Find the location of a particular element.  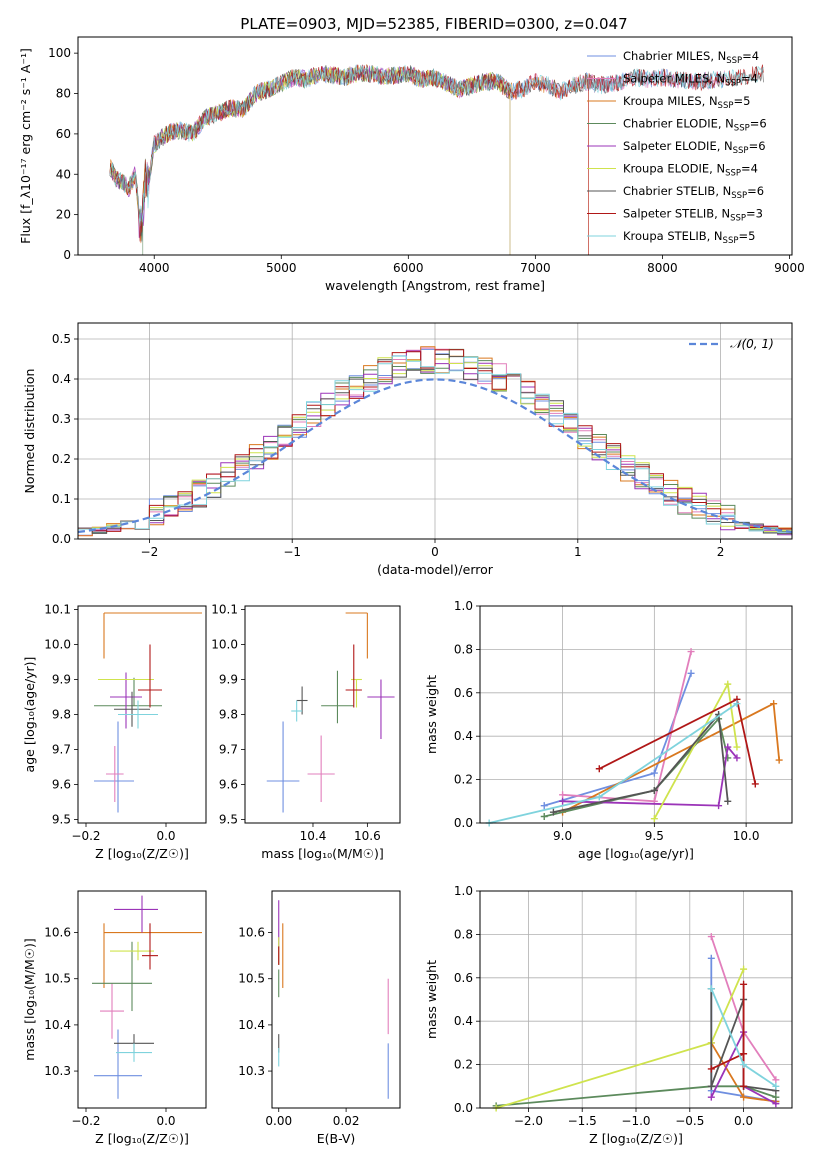

y-tick-label: 10.3 is located at coordinates (251, 1071).